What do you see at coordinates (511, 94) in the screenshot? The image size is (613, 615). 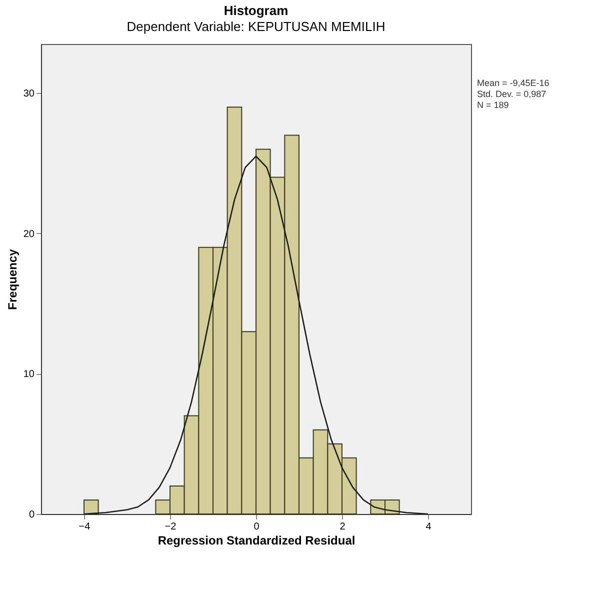 I see `text: Std. Dev. = 0,987` at bounding box center [511, 94].